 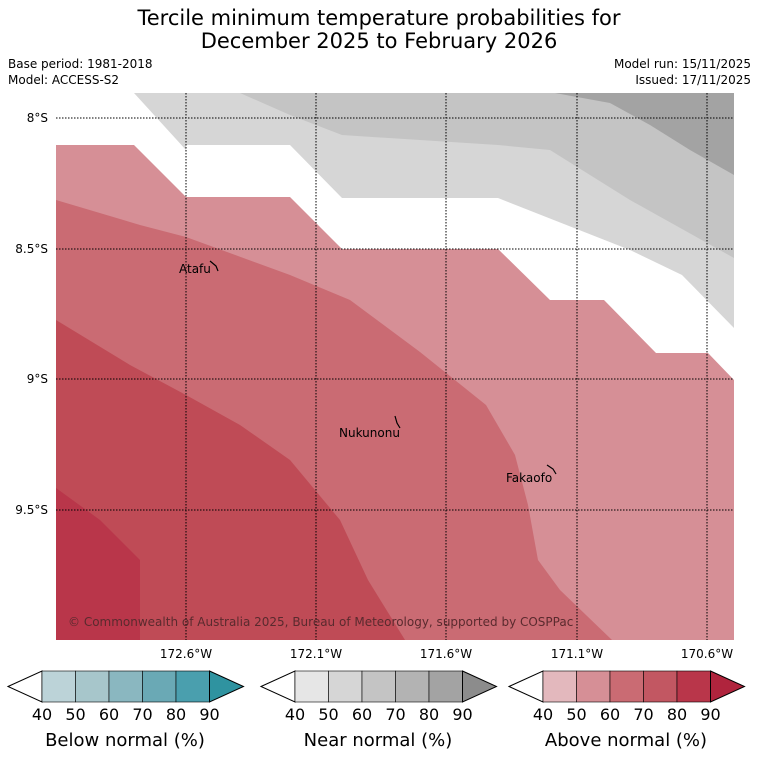 What do you see at coordinates (42, 714) in the screenshot?
I see `colorbar-below-tick: 40` at bounding box center [42, 714].